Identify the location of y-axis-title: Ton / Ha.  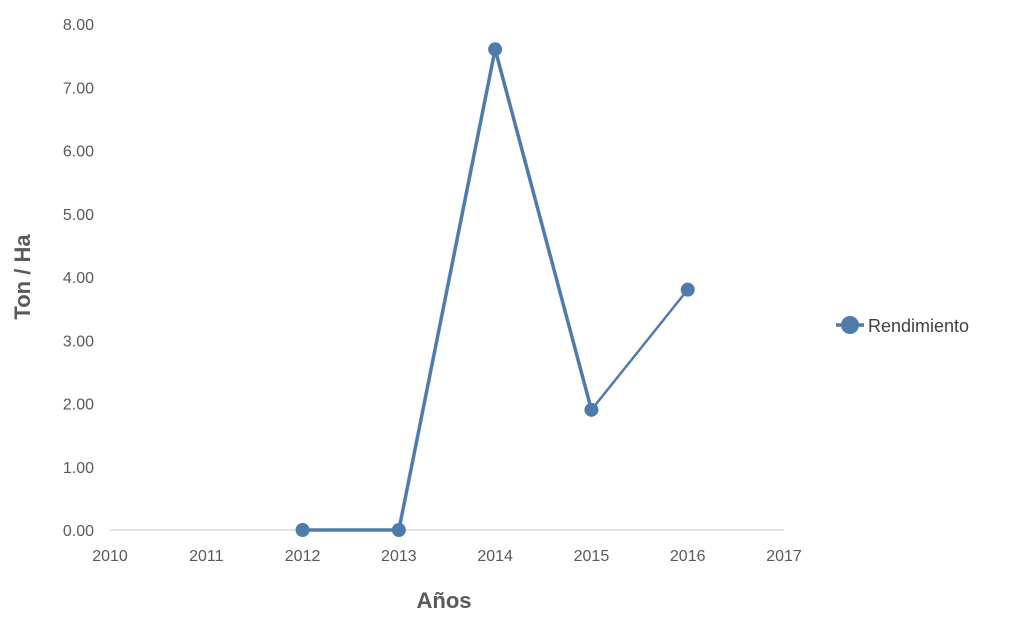
(22, 277).